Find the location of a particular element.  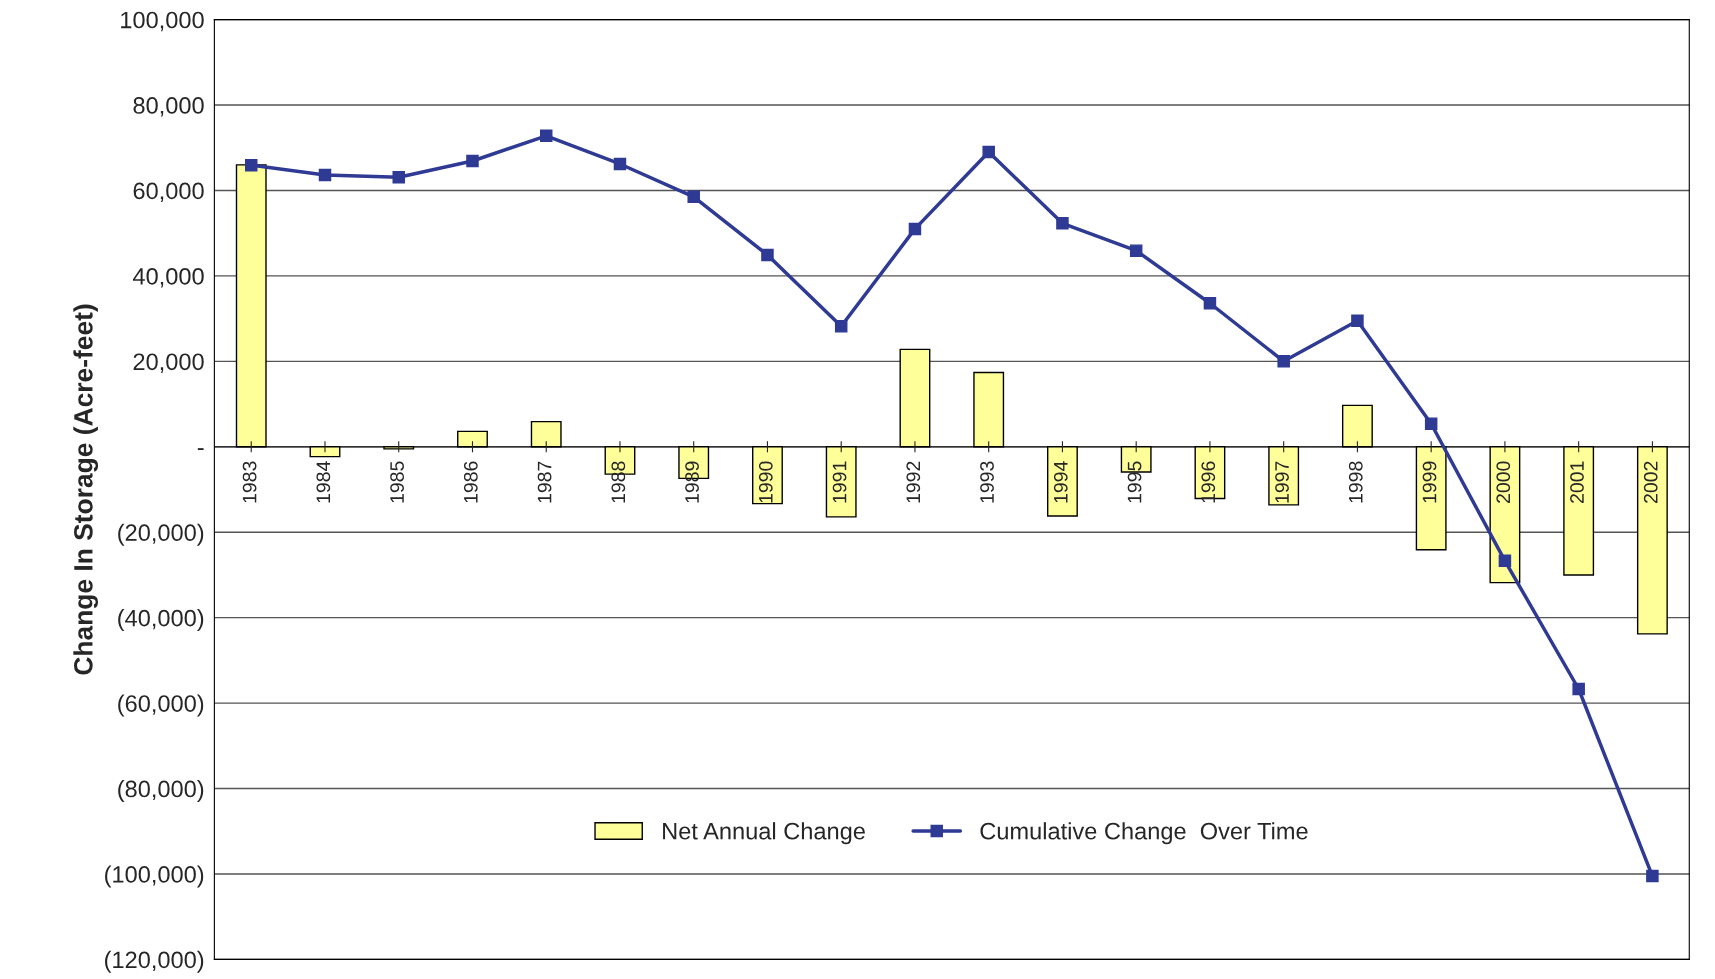

x-tick-label: 1995 is located at coordinates (1134, 482).